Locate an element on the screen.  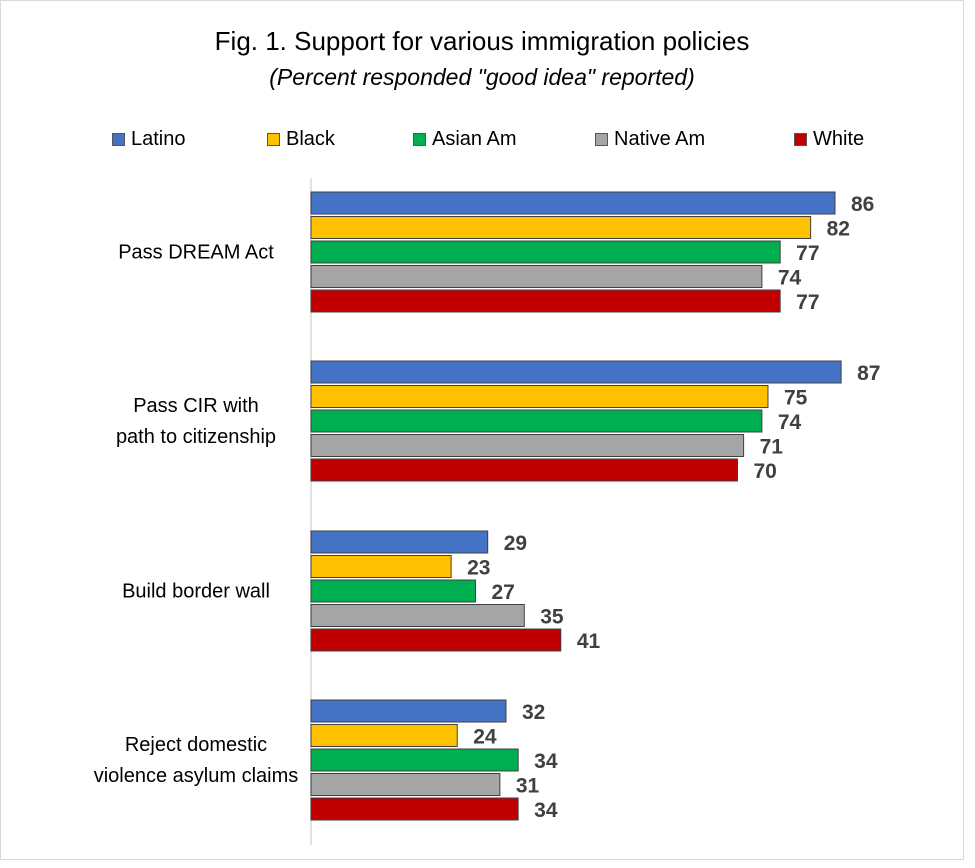
category-label-3-line-1: violence asylum claims is located at coordinates (196, 776).